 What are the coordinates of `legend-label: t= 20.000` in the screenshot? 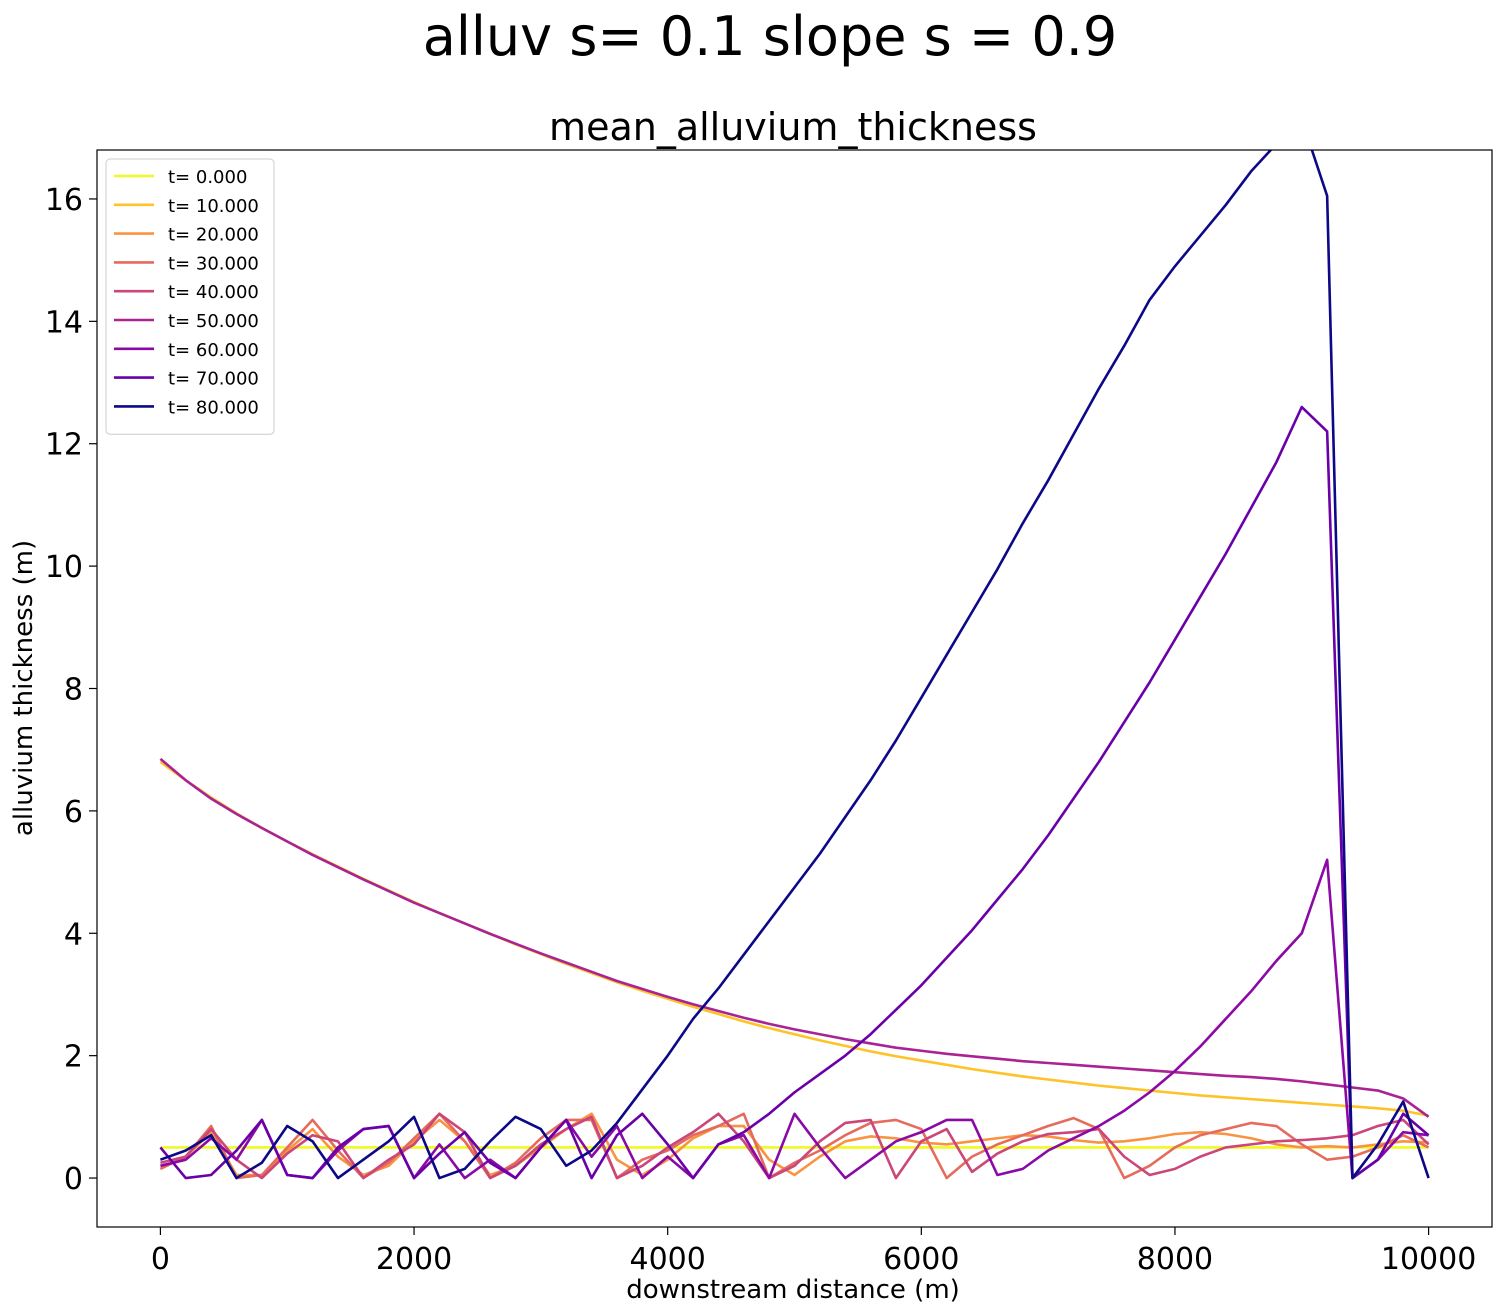 It's located at (213, 235).